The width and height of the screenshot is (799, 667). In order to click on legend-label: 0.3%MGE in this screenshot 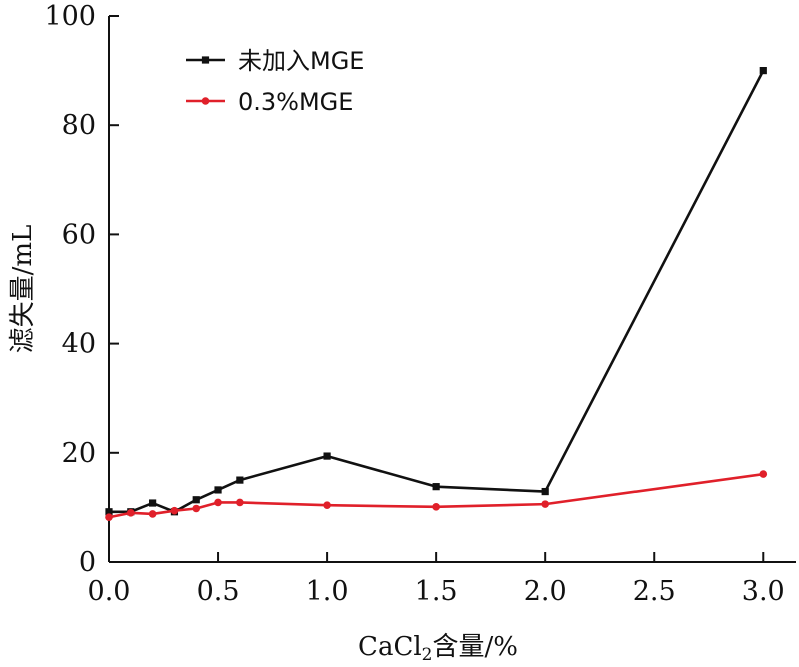, I will do `click(295, 102)`.